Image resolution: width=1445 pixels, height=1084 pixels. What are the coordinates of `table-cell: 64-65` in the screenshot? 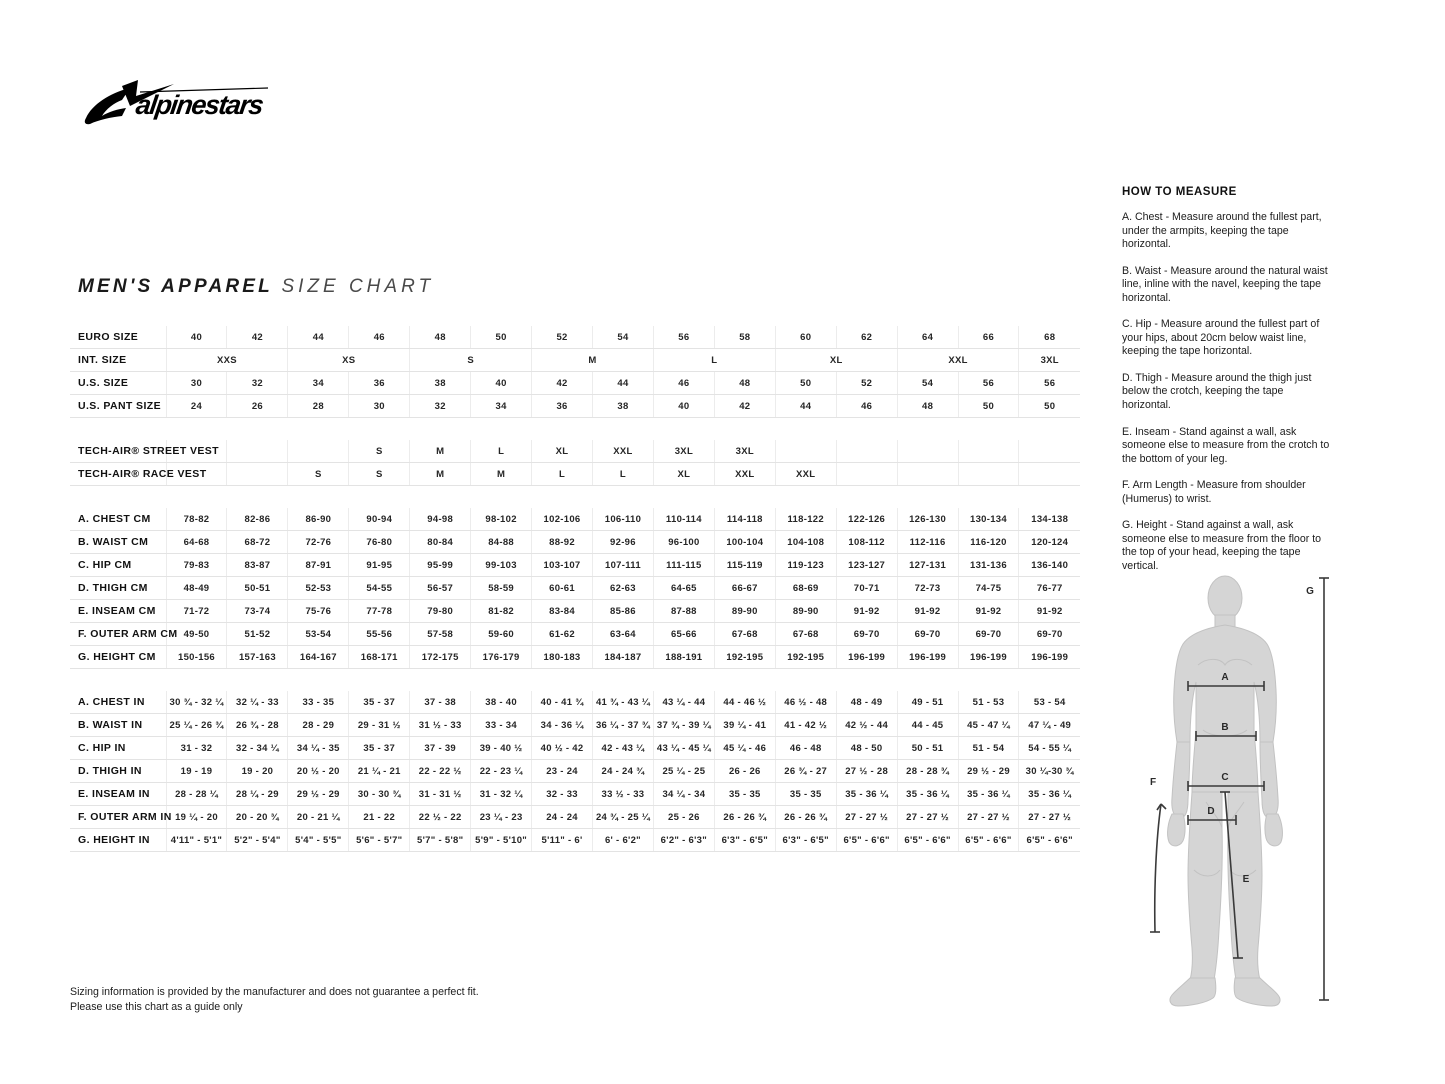 It's located at (683, 588).